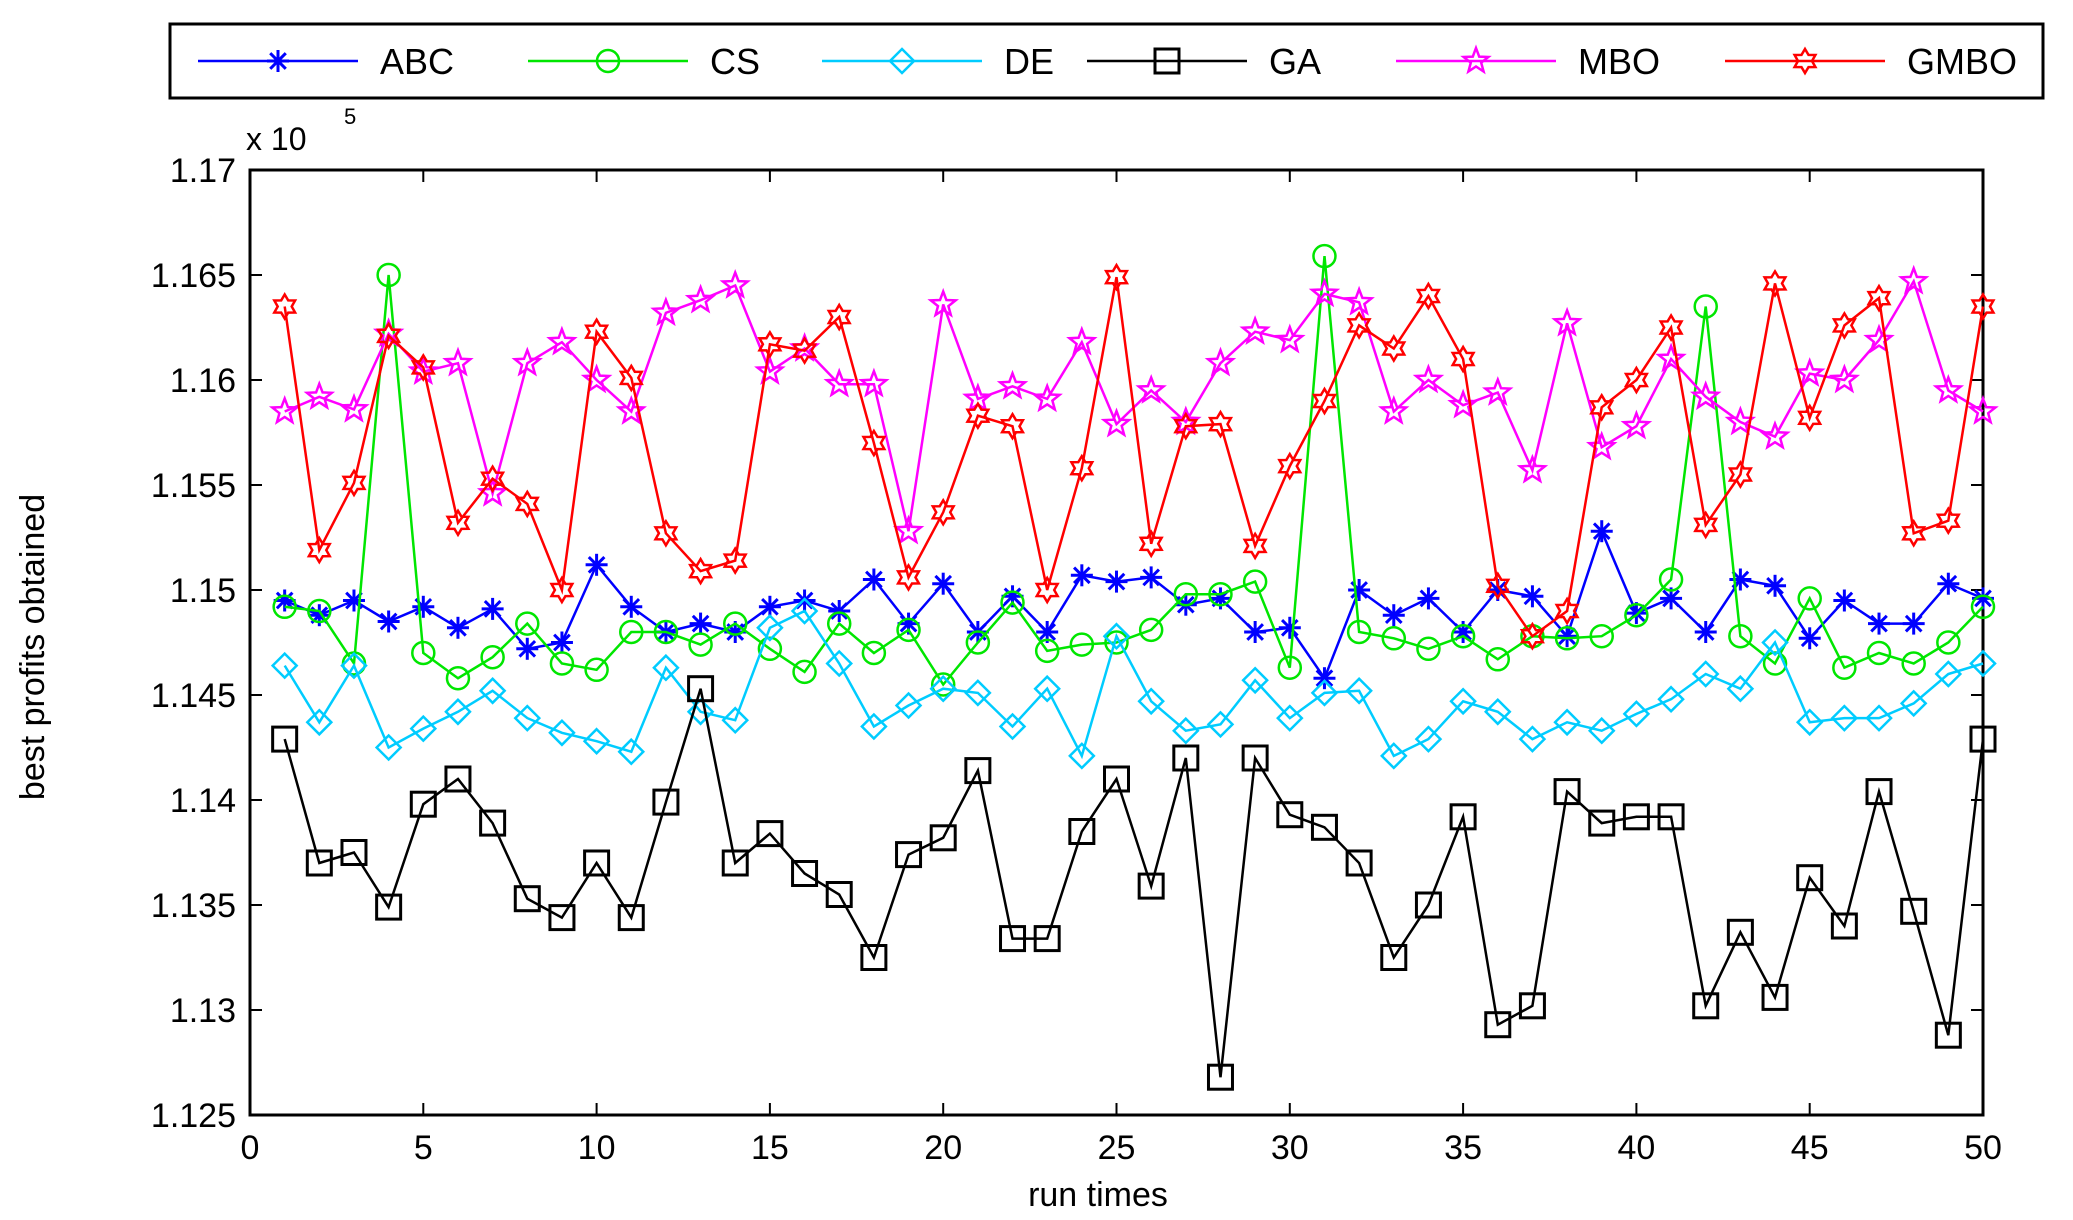  Describe the element at coordinates (1810, 1148) in the screenshot. I see `x-tick-label: 45` at that location.